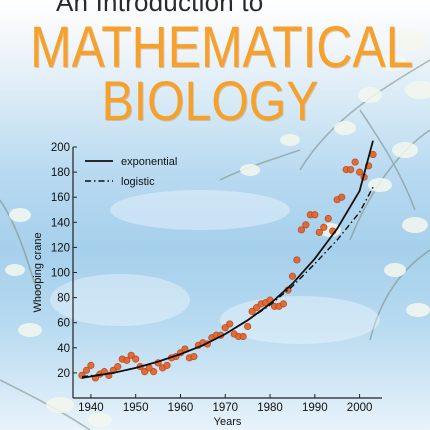 The width and height of the screenshot is (430, 430). I want to click on x-tick-label: 1960, so click(181, 408).